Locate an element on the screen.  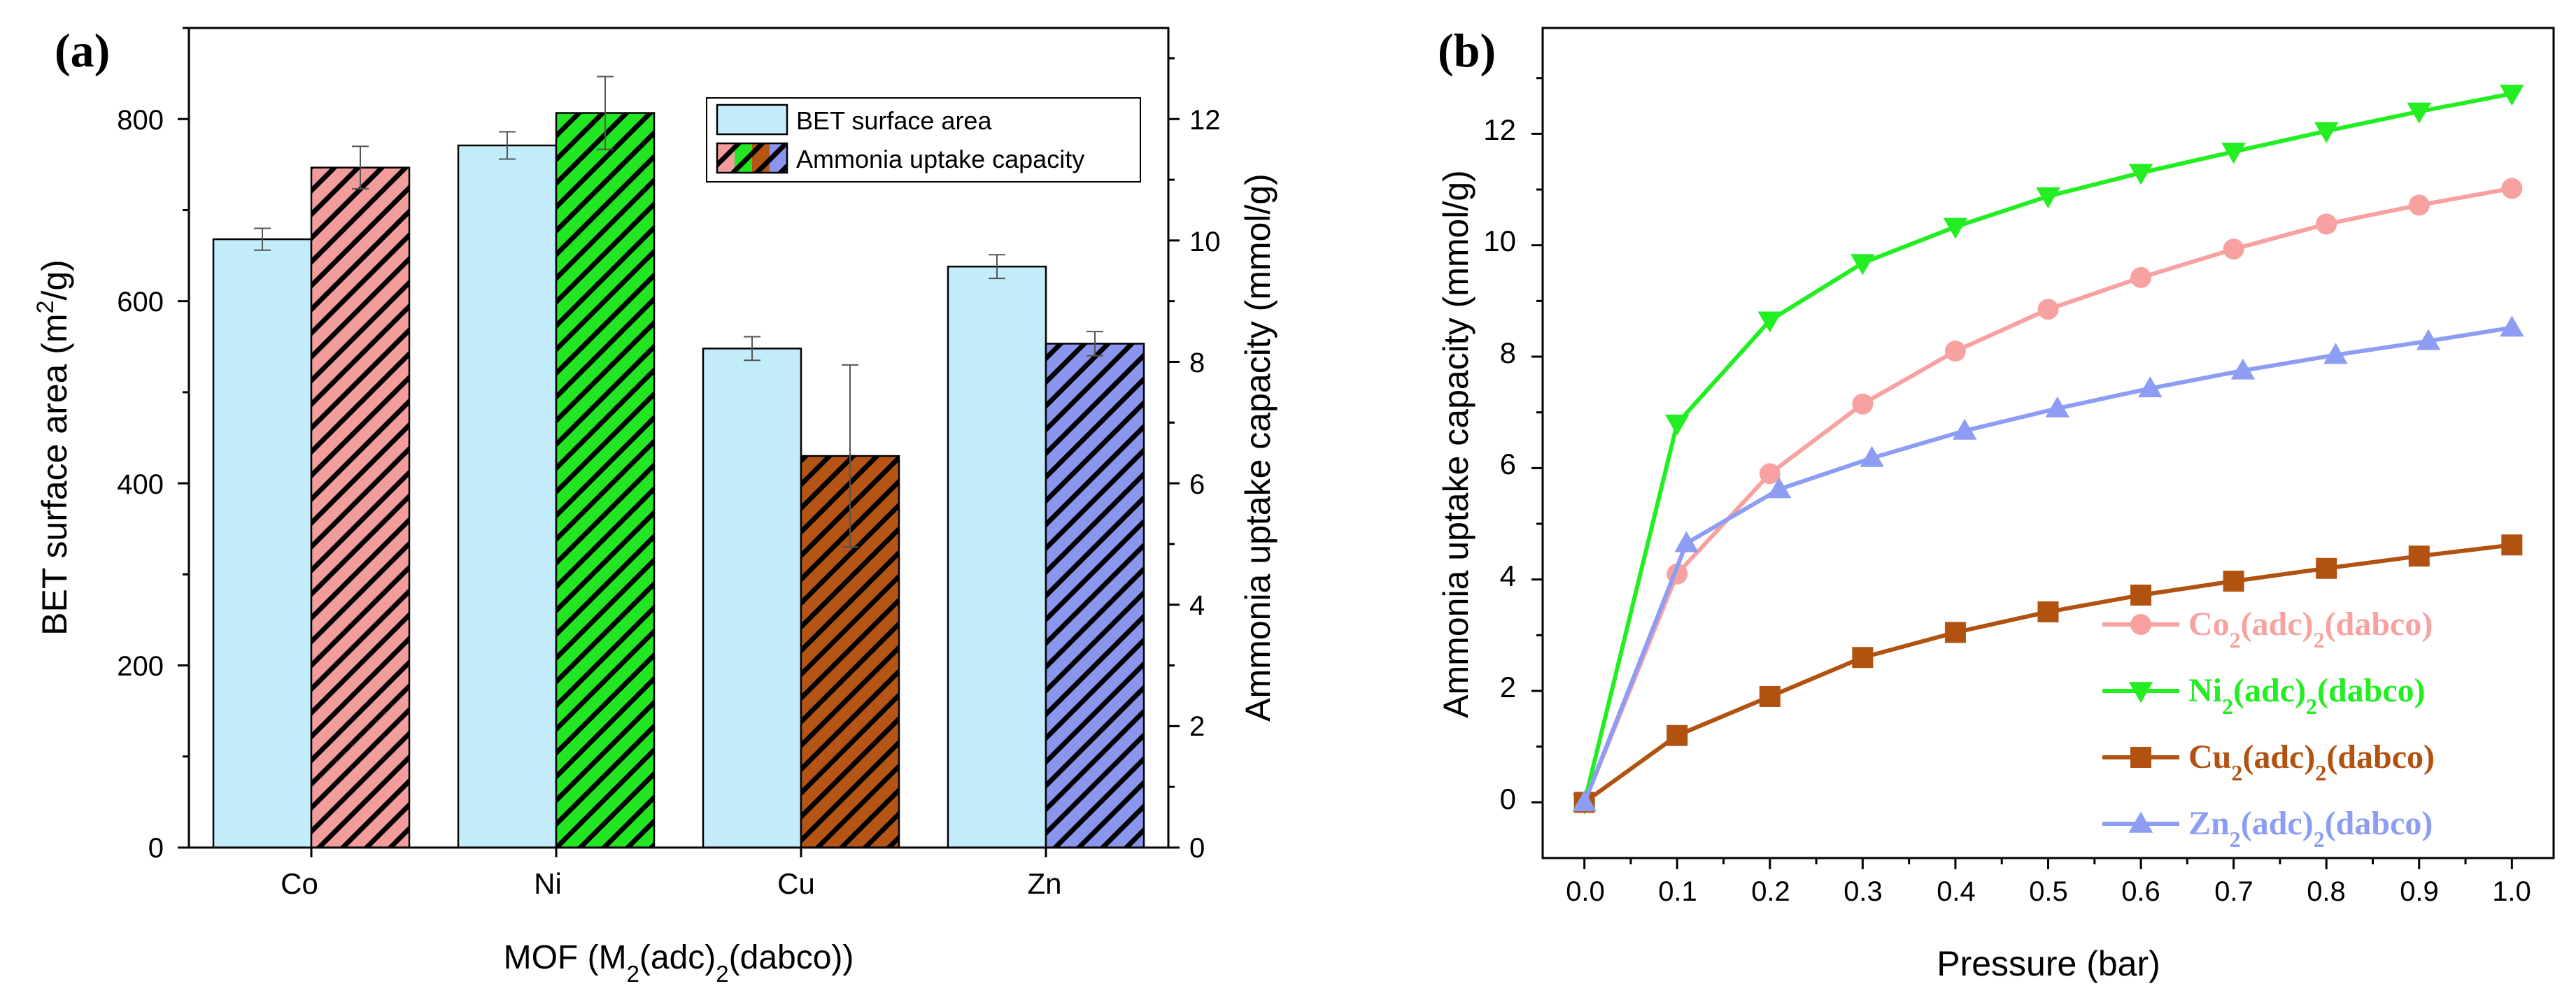
a-right-tick-label: 4 is located at coordinates (1197, 605).